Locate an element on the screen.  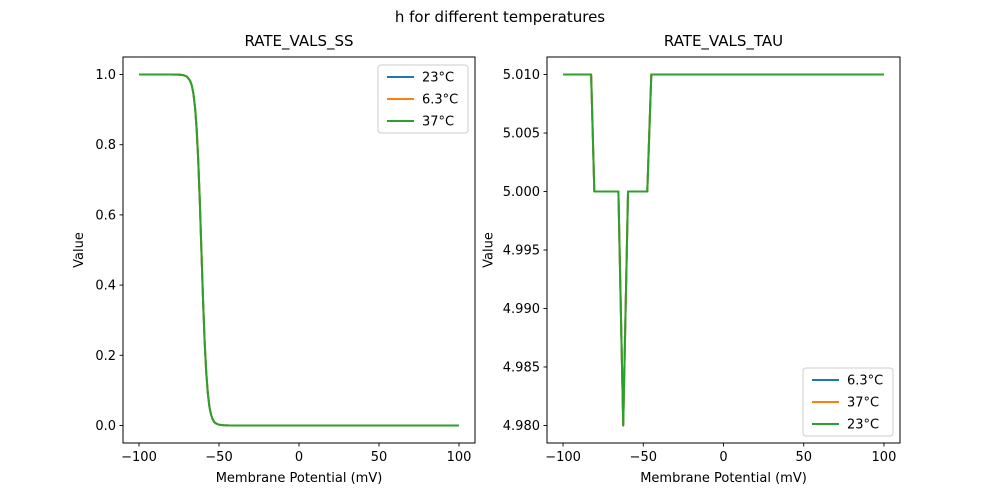
y-tick-label: 5.005 is located at coordinates (521, 134).